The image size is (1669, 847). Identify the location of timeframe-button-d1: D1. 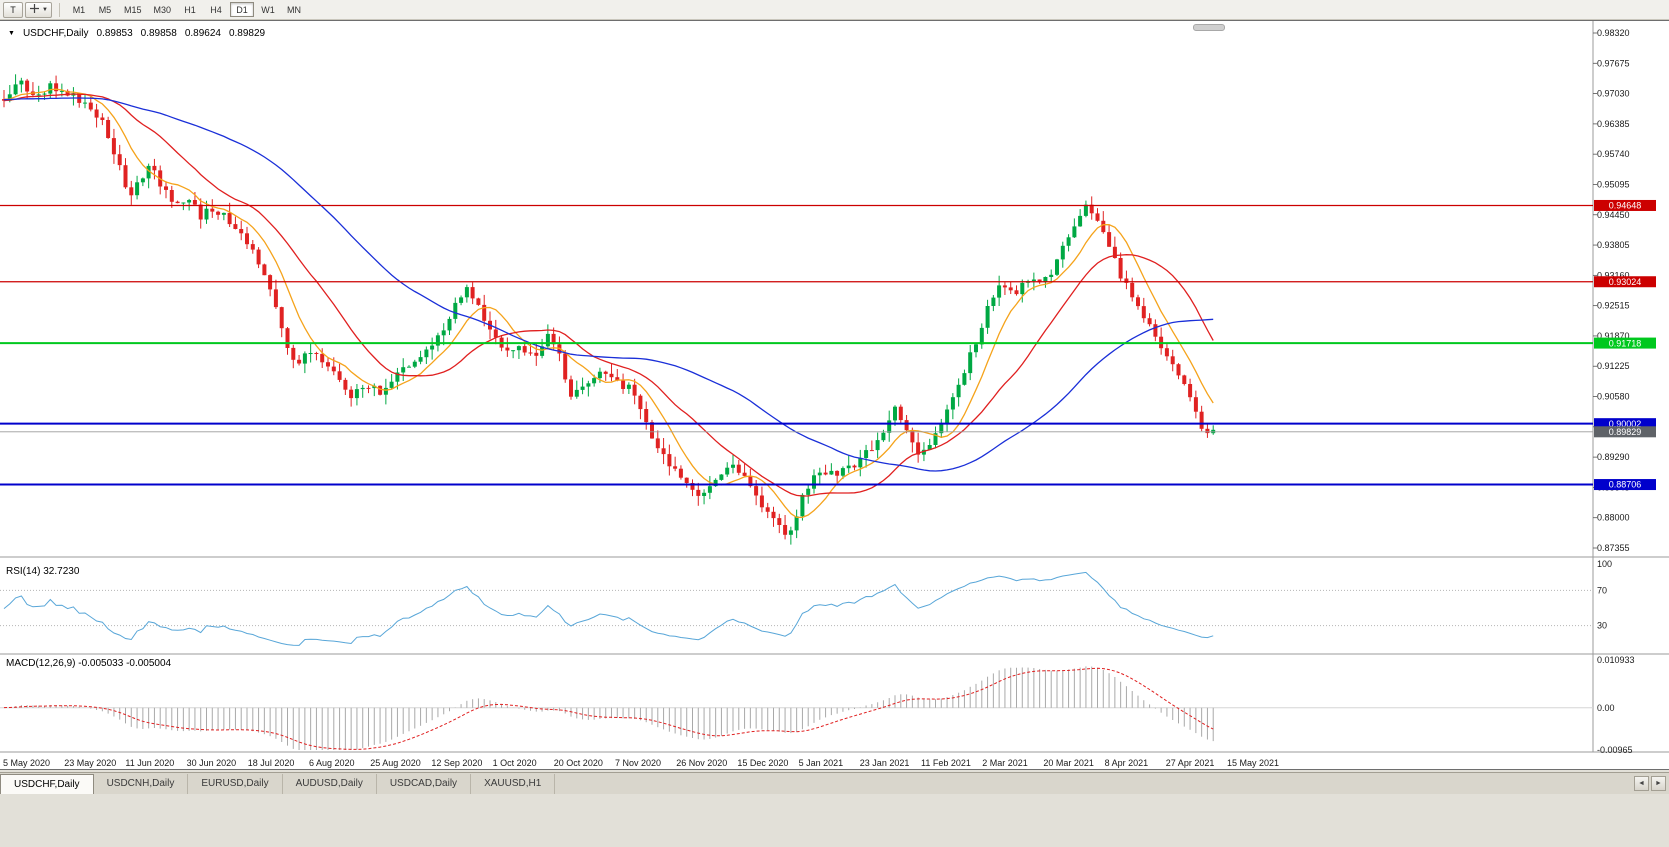
(241, 9).